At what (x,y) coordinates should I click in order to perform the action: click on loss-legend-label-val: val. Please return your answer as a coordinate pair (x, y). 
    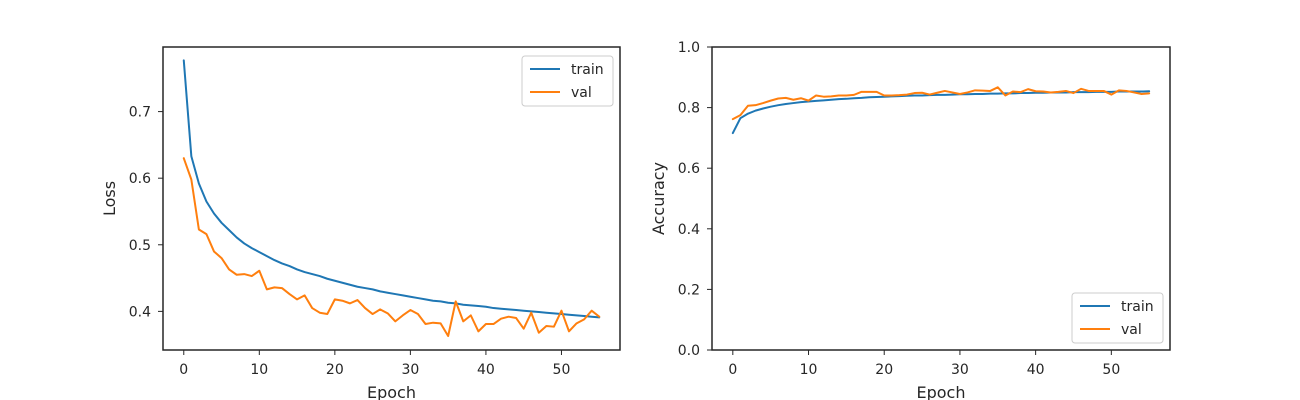
    Looking at the image, I should click on (581, 93).